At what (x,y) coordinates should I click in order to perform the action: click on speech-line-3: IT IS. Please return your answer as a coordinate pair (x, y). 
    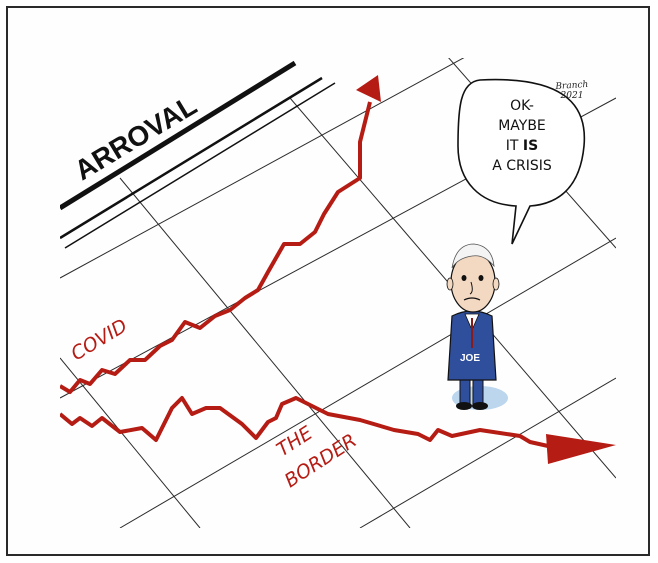
    Looking at the image, I should click on (522, 146).